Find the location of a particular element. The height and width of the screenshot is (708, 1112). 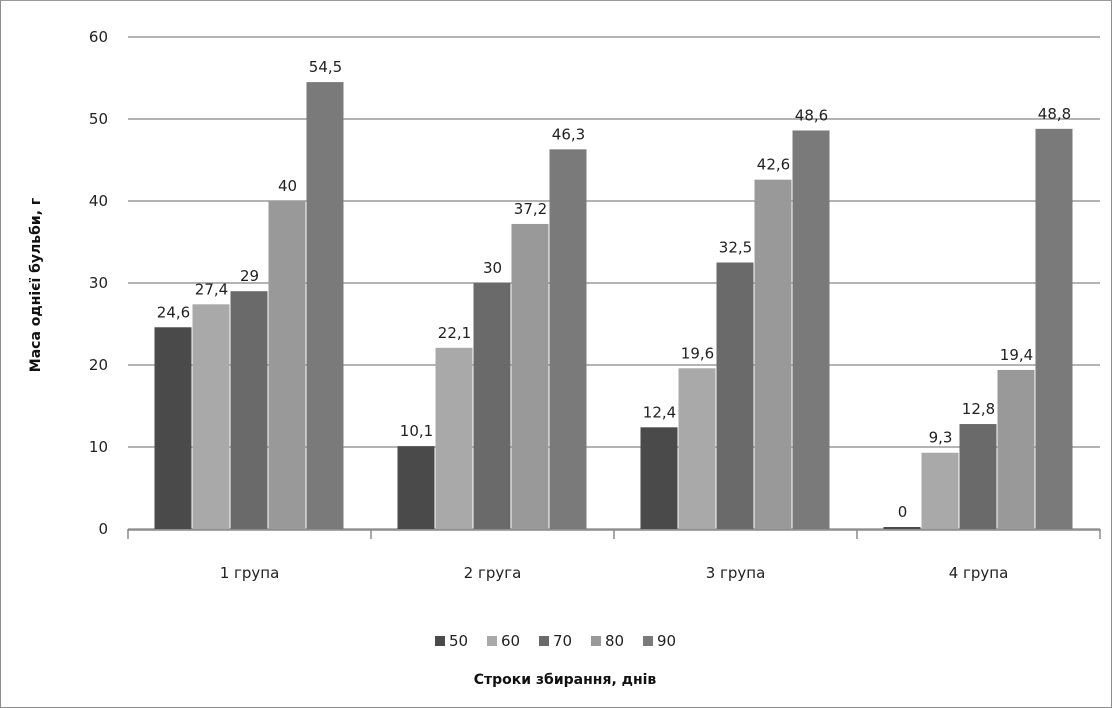

y-tick-label: 30 is located at coordinates (98, 283).